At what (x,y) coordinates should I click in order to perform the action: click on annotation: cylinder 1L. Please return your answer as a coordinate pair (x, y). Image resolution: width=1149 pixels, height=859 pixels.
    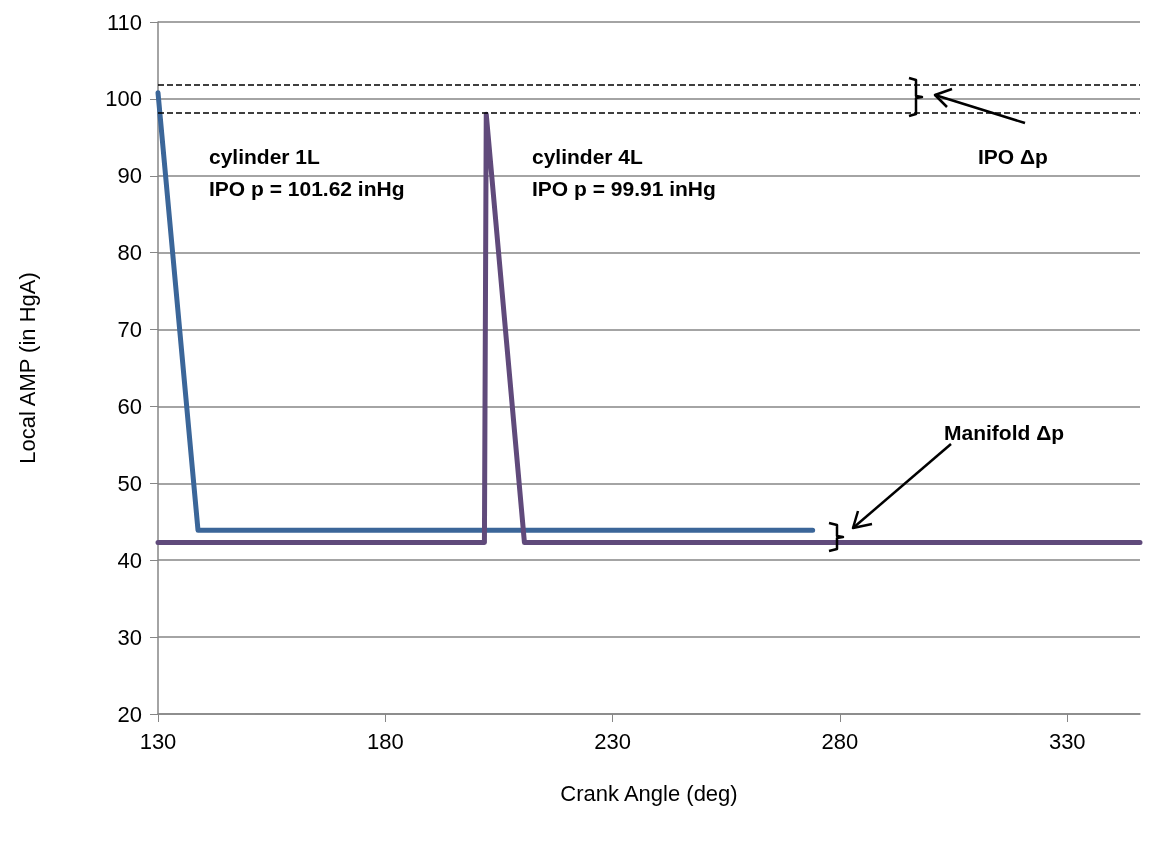
    Looking at the image, I should click on (265, 156).